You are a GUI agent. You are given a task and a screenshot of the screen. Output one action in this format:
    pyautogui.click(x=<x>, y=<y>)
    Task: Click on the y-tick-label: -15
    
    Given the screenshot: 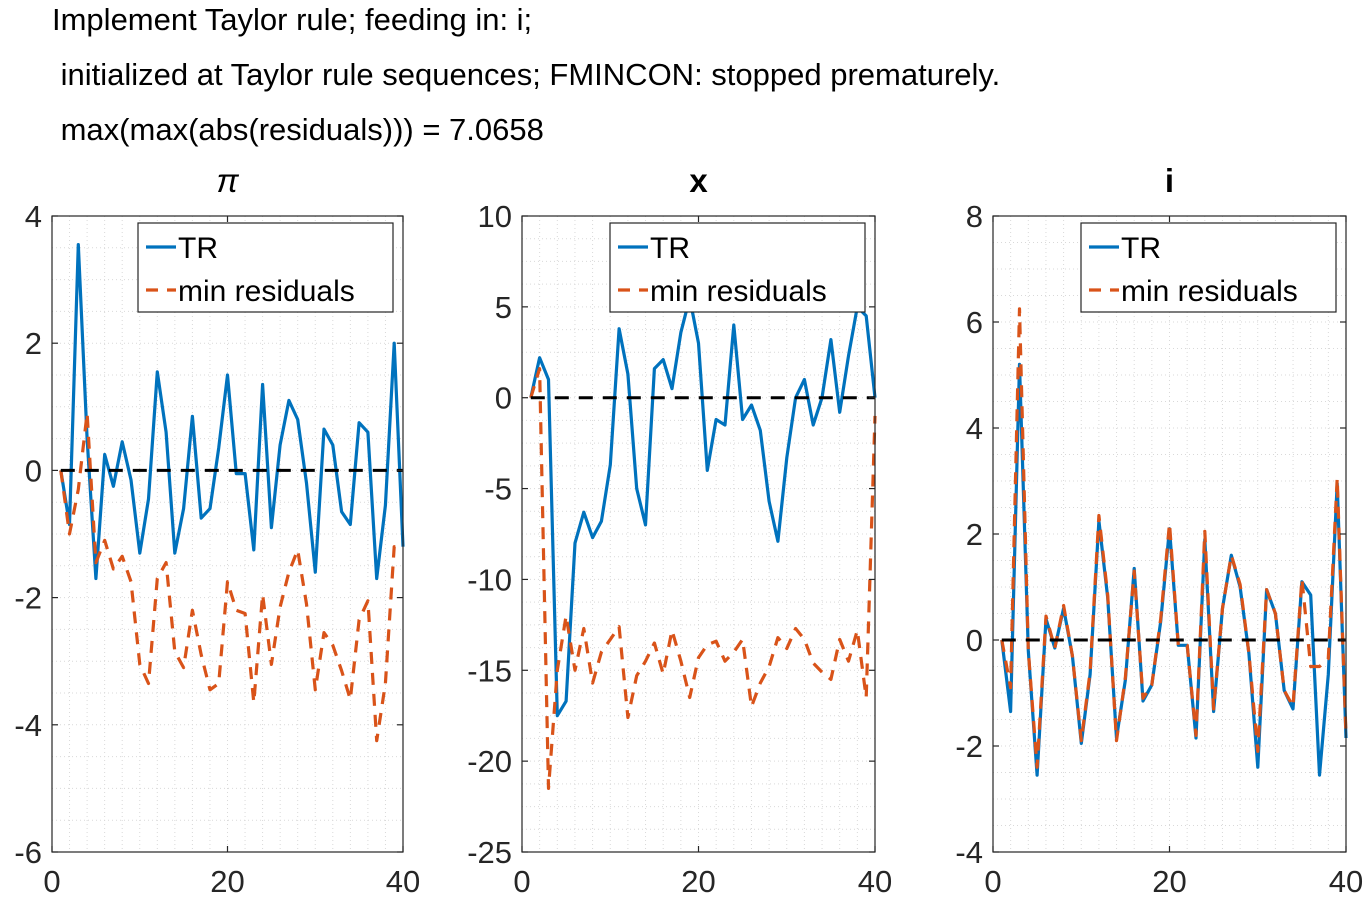 What is the action you would take?
    pyautogui.click(x=489, y=670)
    